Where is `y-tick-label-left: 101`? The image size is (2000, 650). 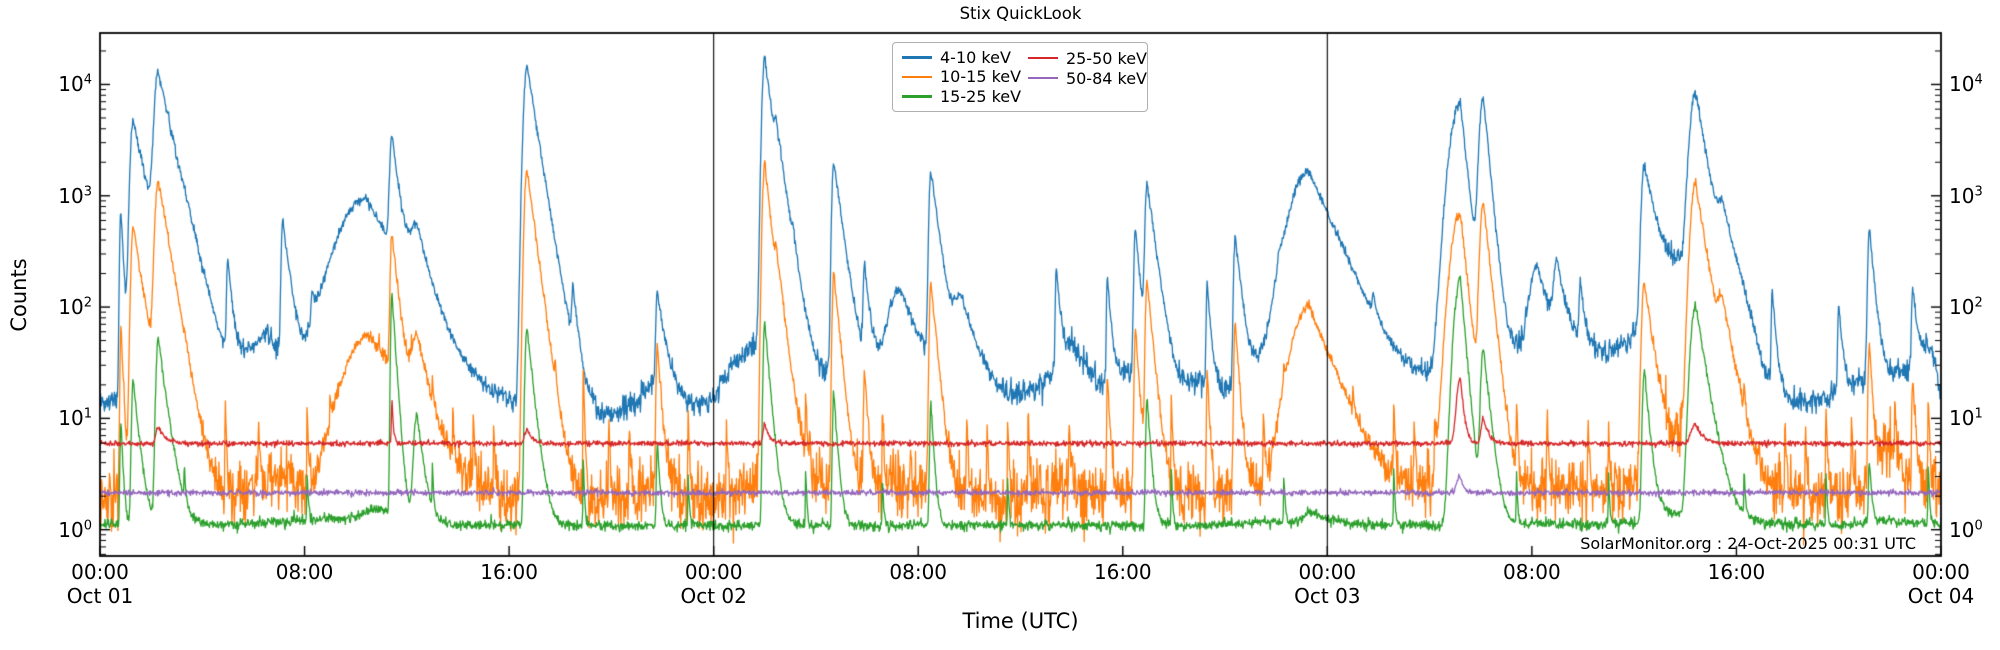
y-tick-label-left: 101 is located at coordinates (75, 418).